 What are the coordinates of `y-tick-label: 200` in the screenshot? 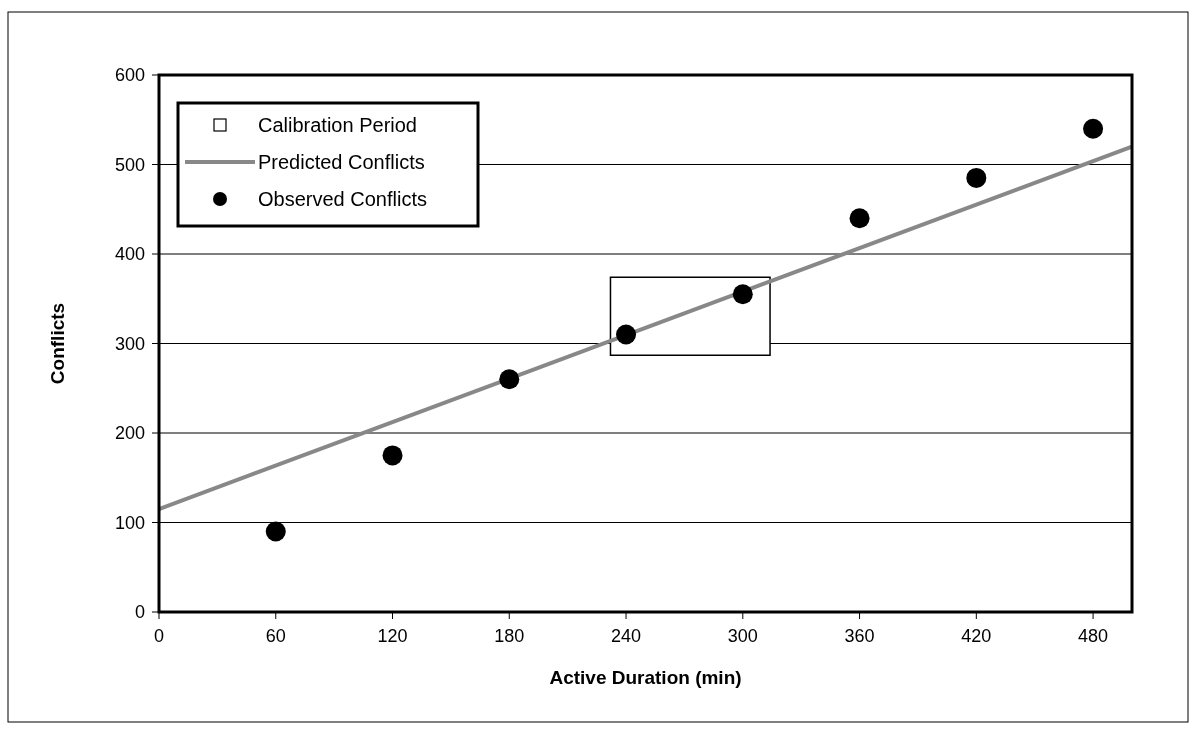 It's located at (129, 433).